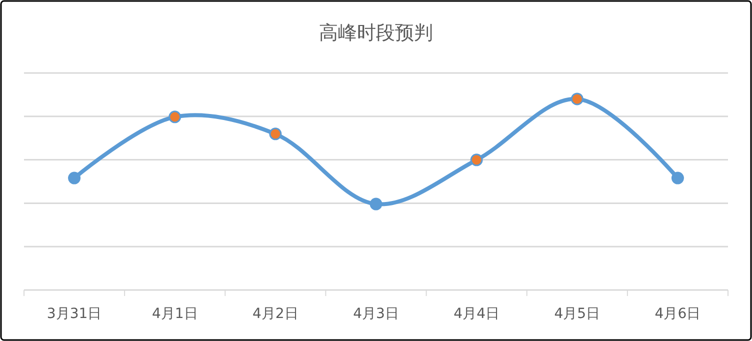 The height and width of the screenshot is (341, 752). What do you see at coordinates (376, 33) in the screenshot?
I see `chart-title: 高峰时段预判` at bounding box center [376, 33].